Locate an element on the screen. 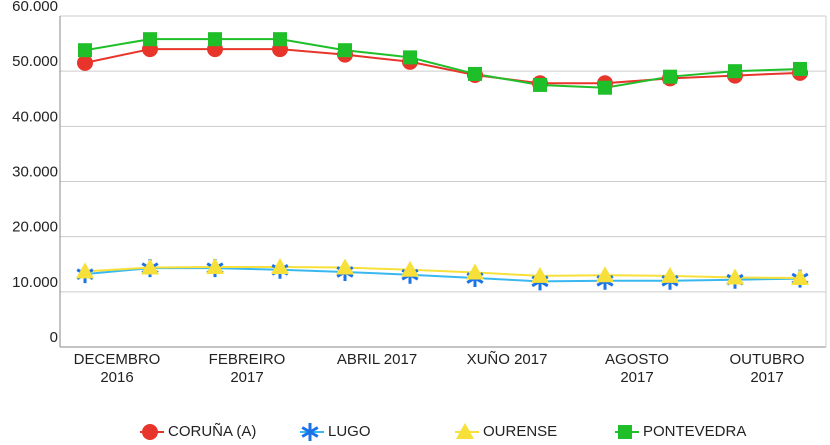 Image resolution: width=830 pixels, height=445 pixels. y-tick-label: 10.000 is located at coordinates (35, 282).